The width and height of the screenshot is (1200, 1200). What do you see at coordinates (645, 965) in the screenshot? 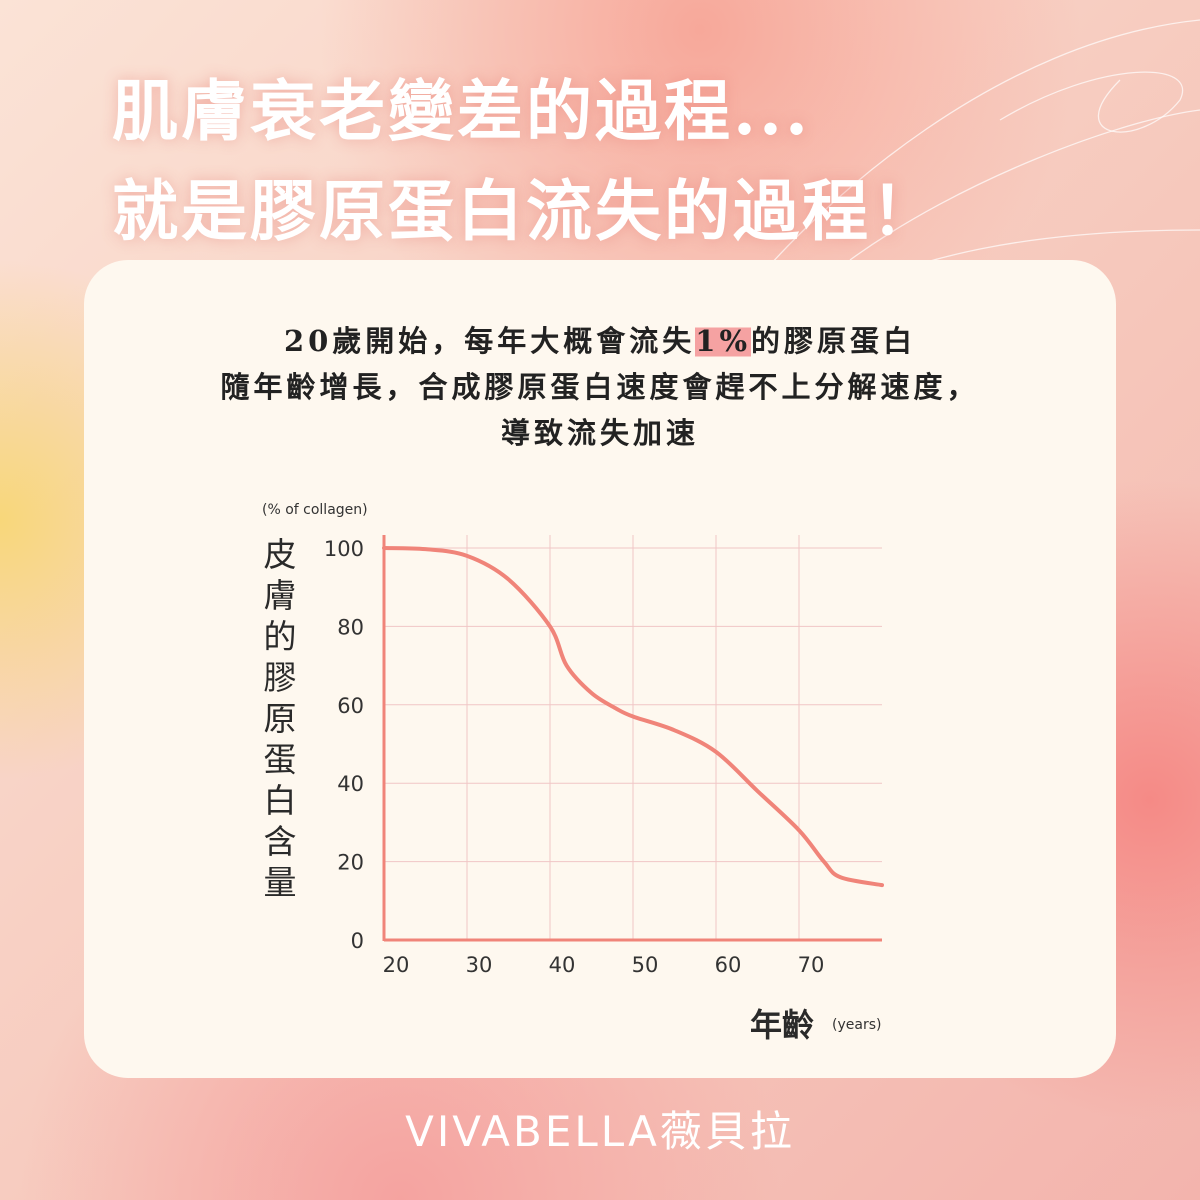
I see `x-tick-label: 50` at bounding box center [645, 965].